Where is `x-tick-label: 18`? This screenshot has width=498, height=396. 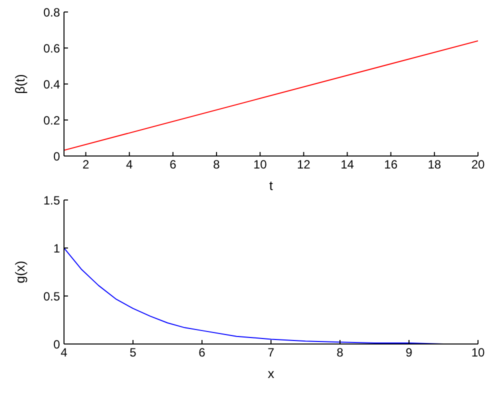
x-tick-label: 18 is located at coordinates (435, 165).